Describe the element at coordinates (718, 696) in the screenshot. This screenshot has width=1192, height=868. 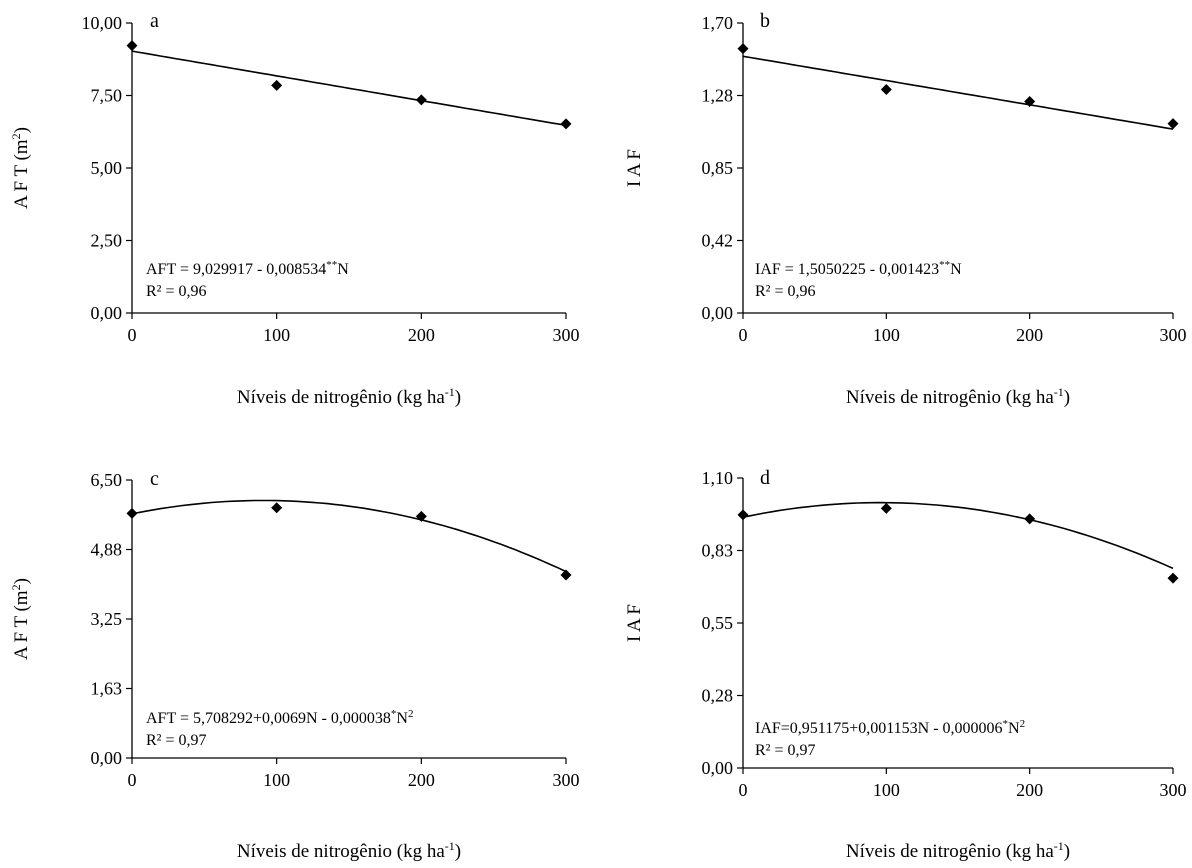
I see `y-tick-label: 0,28` at that location.